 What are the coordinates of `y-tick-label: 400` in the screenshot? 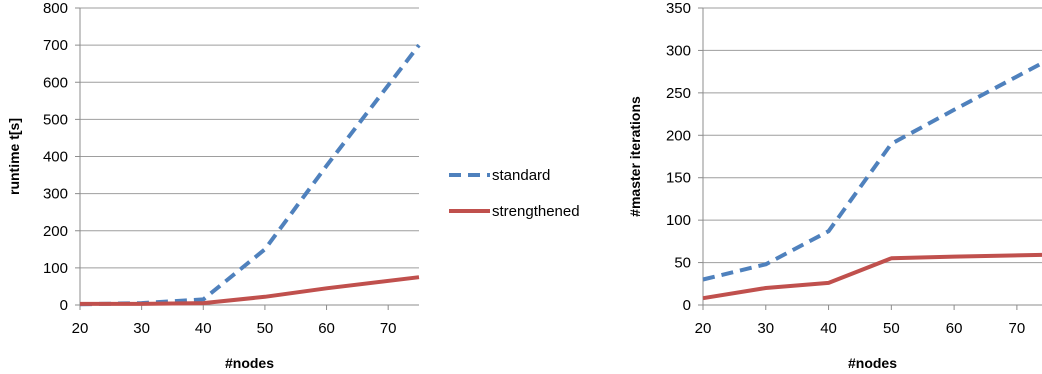 It's located at (55, 157).